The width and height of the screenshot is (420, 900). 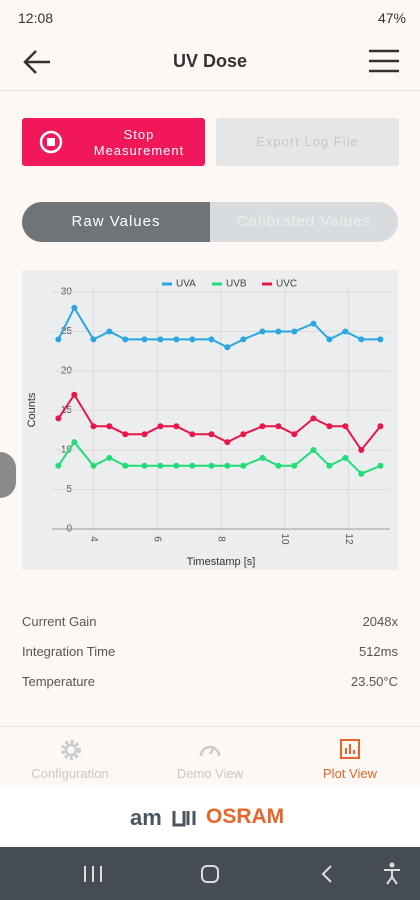 I want to click on bottom-nav: Configuration Demo View Plot View, so click(x=210, y=756).